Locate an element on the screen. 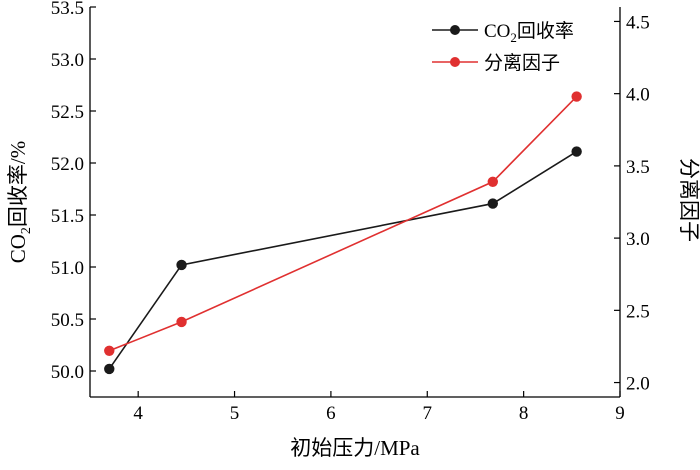 This screenshot has height=470, width=700. left-y-tick-label: 51.5 is located at coordinates (67, 216).